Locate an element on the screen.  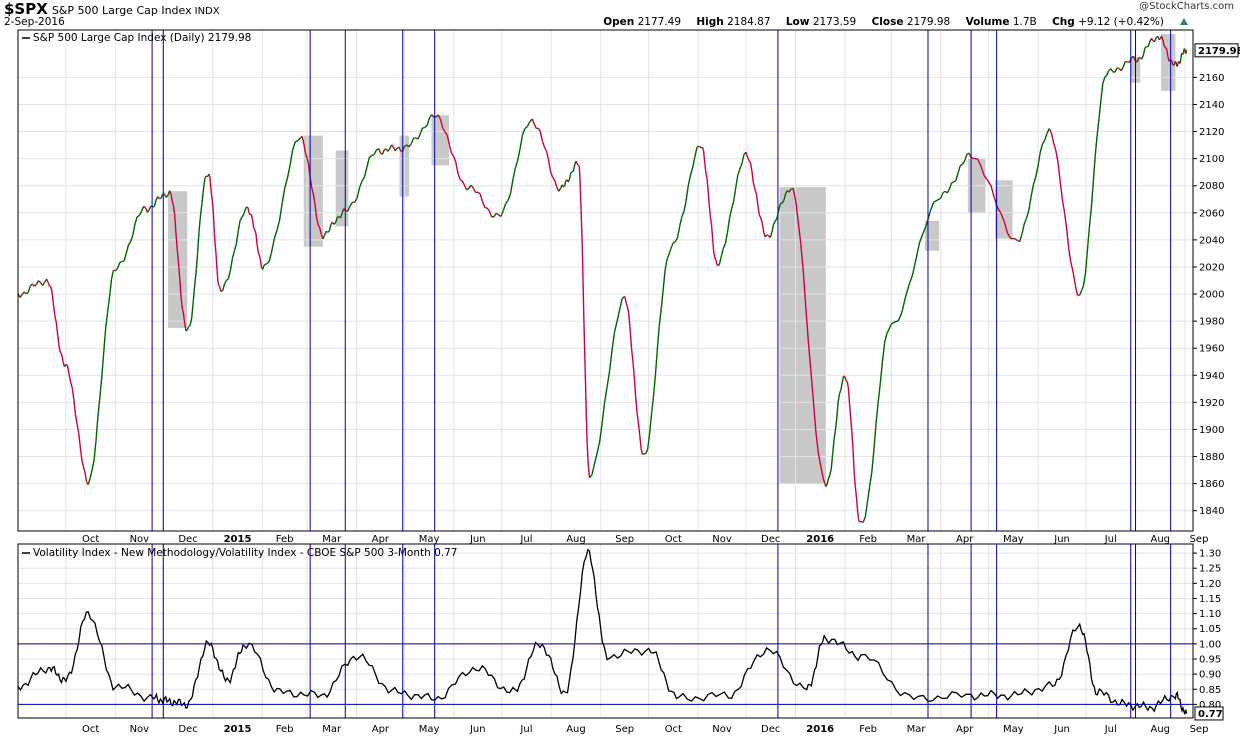
y-tick-label: 2080 is located at coordinates (1211, 186).